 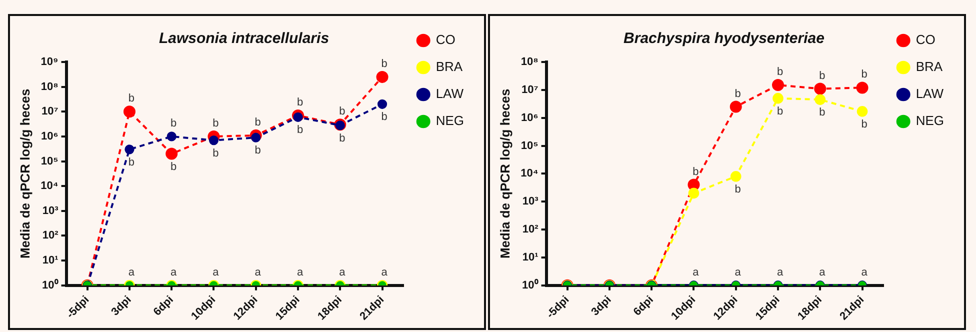 I want to click on chart-title: Brachyspira hyodysenteriae, so click(x=724, y=39).